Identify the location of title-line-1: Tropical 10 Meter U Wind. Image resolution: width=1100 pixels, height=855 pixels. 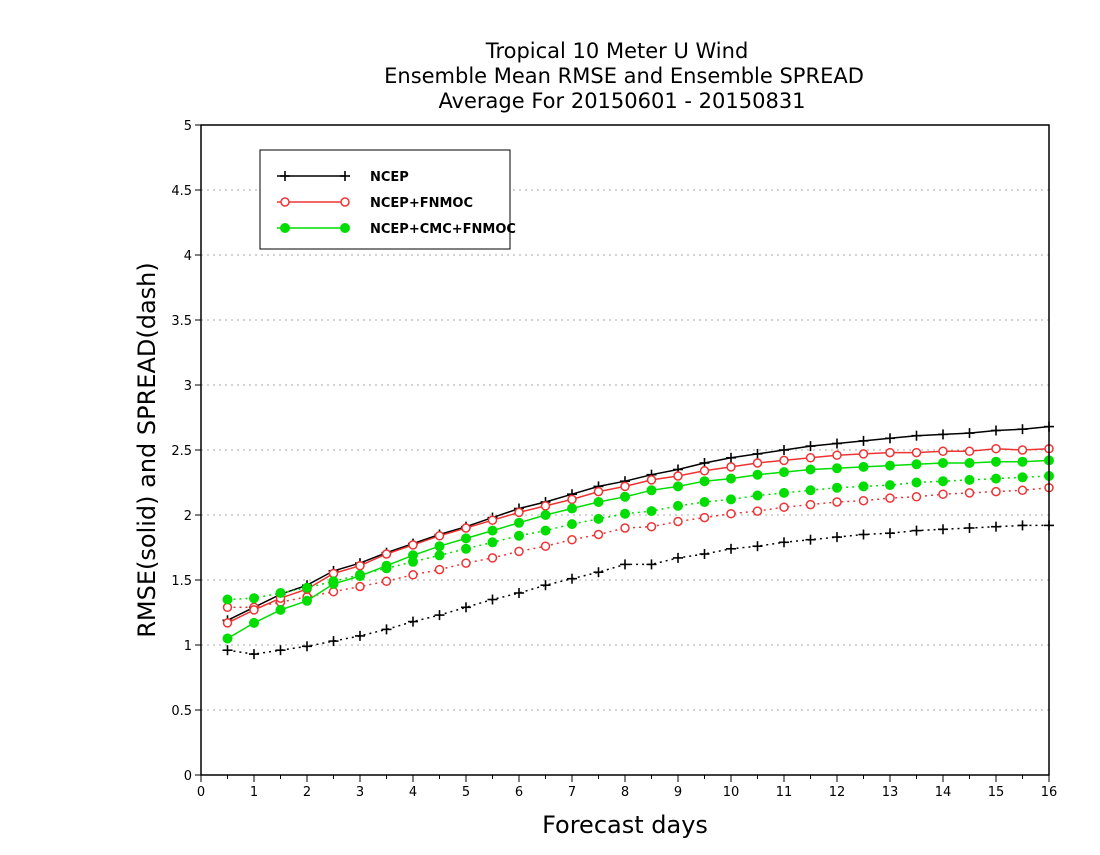
(617, 51).